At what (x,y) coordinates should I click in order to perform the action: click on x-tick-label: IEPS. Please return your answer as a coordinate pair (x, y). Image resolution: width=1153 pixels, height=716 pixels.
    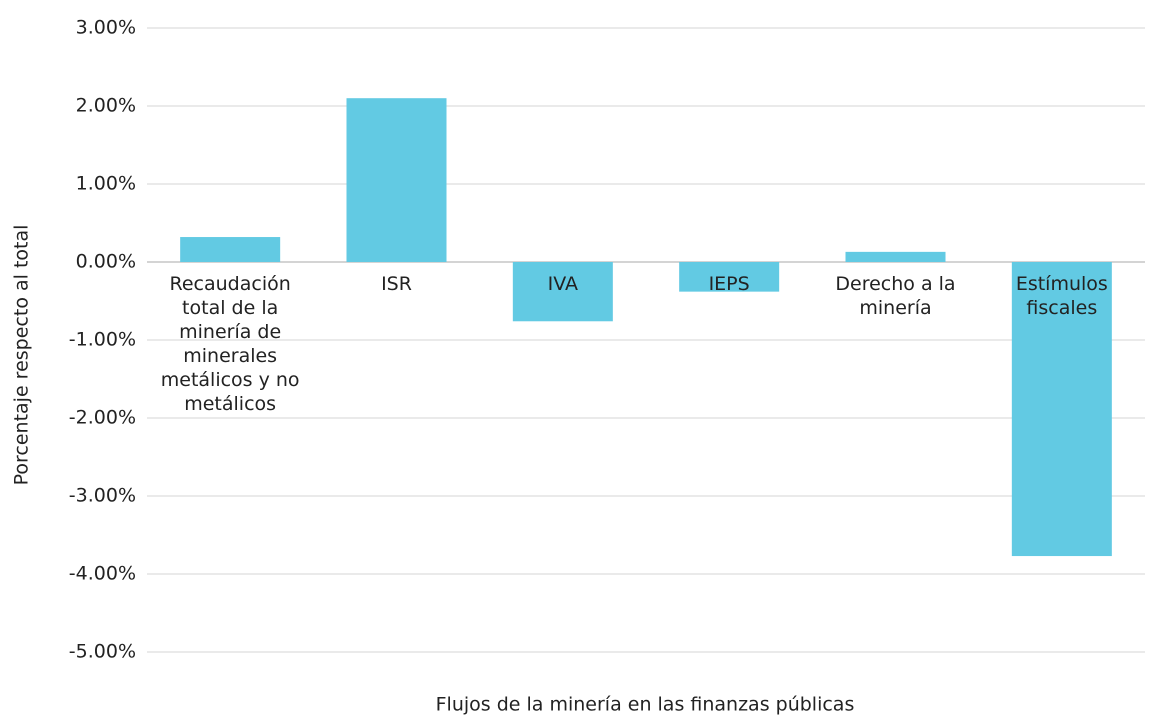
    Looking at the image, I should click on (729, 284).